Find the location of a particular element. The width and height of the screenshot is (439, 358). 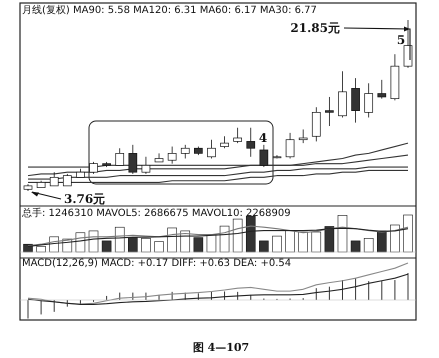

annotation: 5 is located at coordinates (401, 40).